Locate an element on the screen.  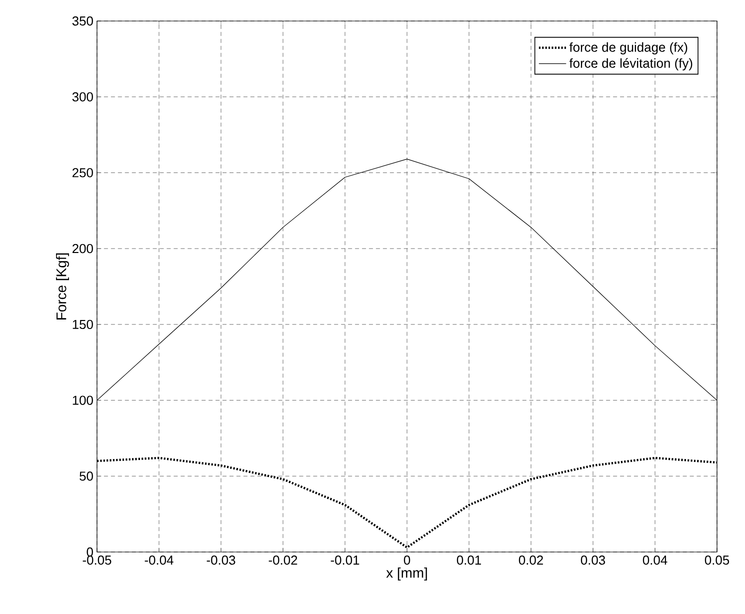
y-axis-title: Force [Kgf] is located at coordinates (63, 286).